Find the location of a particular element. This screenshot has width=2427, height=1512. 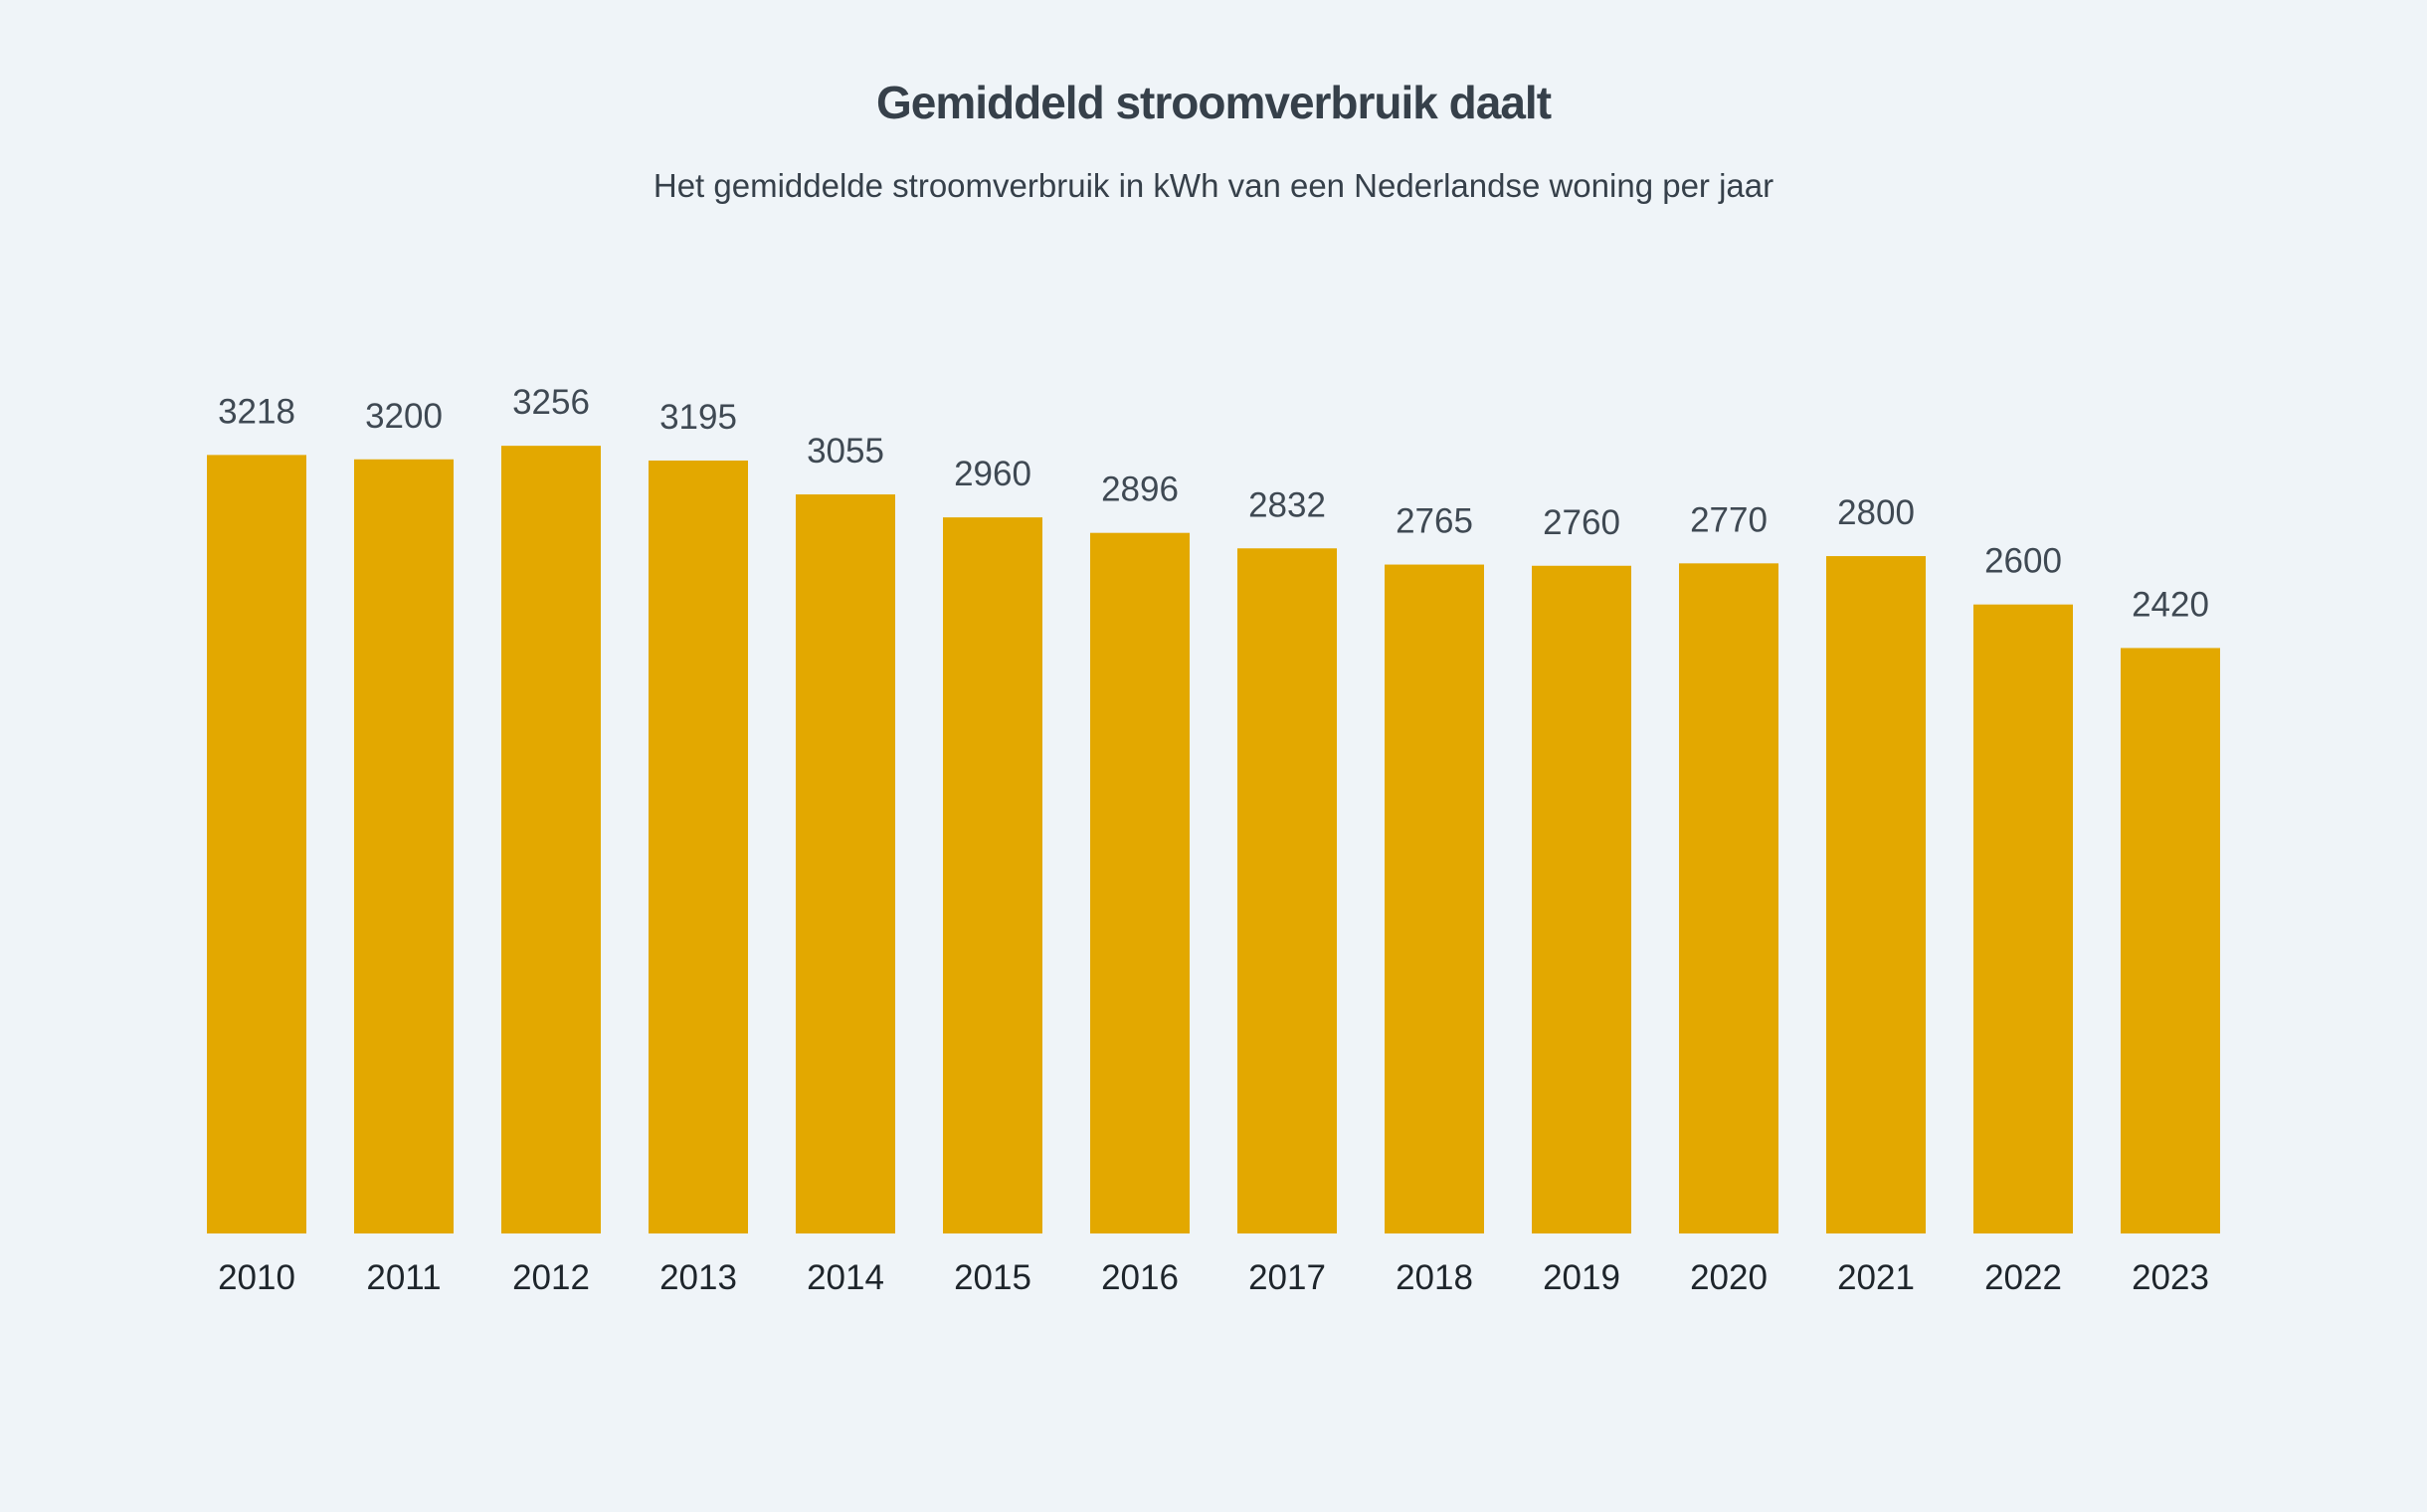

value-label-2018: 2765 is located at coordinates (1434, 521).